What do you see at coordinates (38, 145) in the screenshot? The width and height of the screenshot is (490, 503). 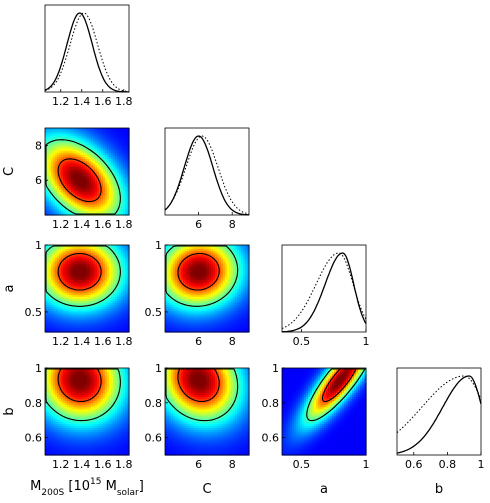 I see `y-tick-label-C-8: 8` at bounding box center [38, 145].